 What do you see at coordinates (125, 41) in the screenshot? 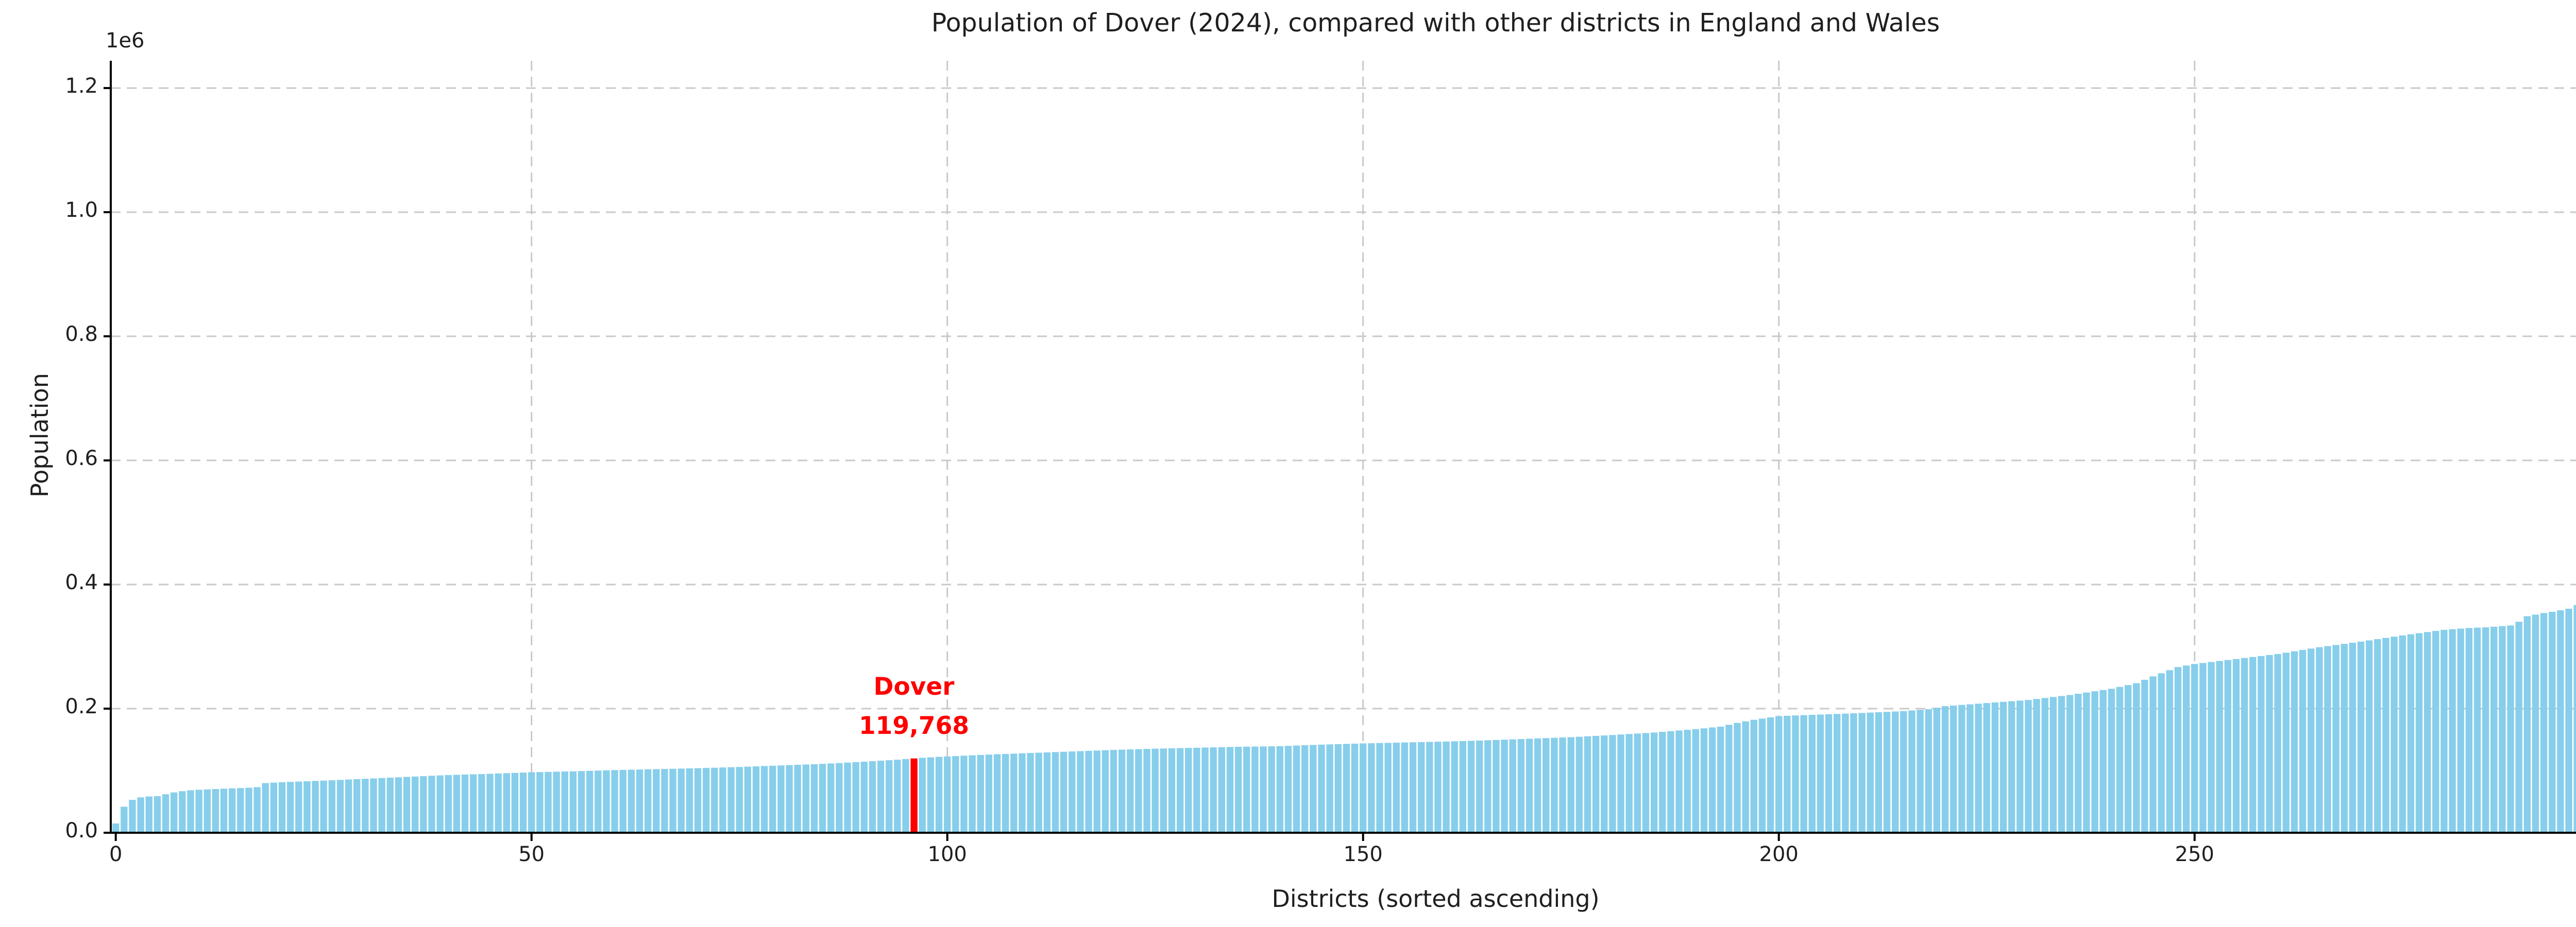
I see `y-axis-offset-label: 1e6` at bounding box center [125, 41].